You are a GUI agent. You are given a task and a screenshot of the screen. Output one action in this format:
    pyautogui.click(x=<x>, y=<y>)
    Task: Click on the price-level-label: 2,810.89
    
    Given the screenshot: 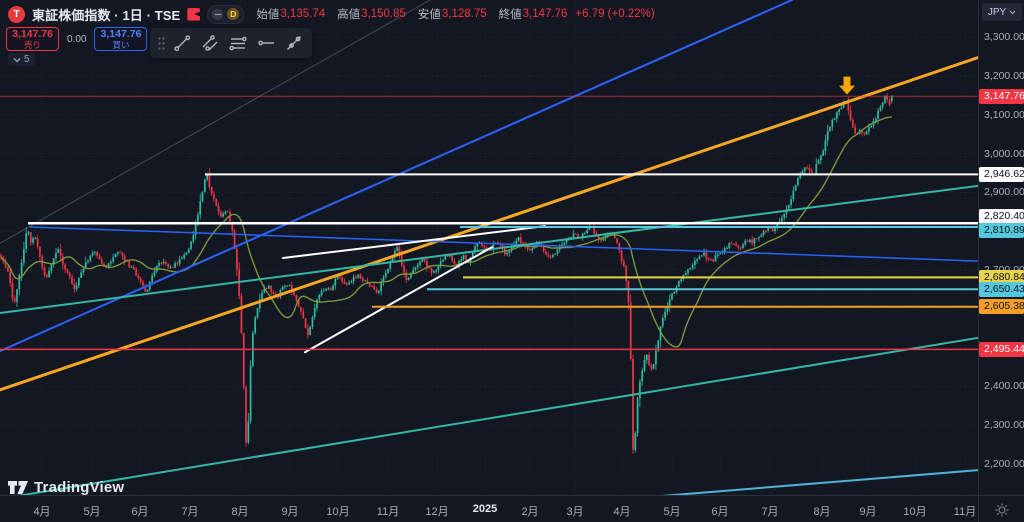 What is the action you would take?
    pyautogui.click(x=1001, y=230)
    